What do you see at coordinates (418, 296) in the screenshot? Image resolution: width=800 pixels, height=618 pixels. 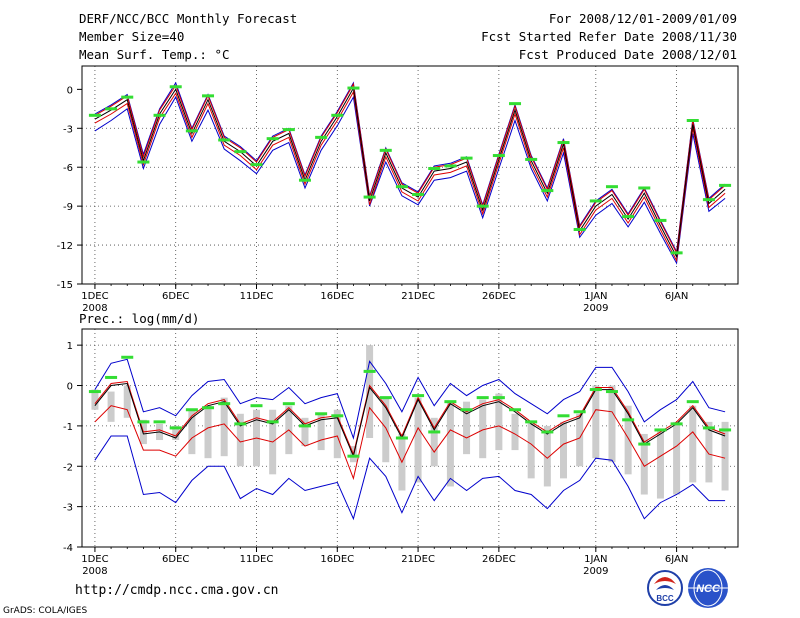 I see `x-tick-label: 21DEC` at bounding box center [418, 296].